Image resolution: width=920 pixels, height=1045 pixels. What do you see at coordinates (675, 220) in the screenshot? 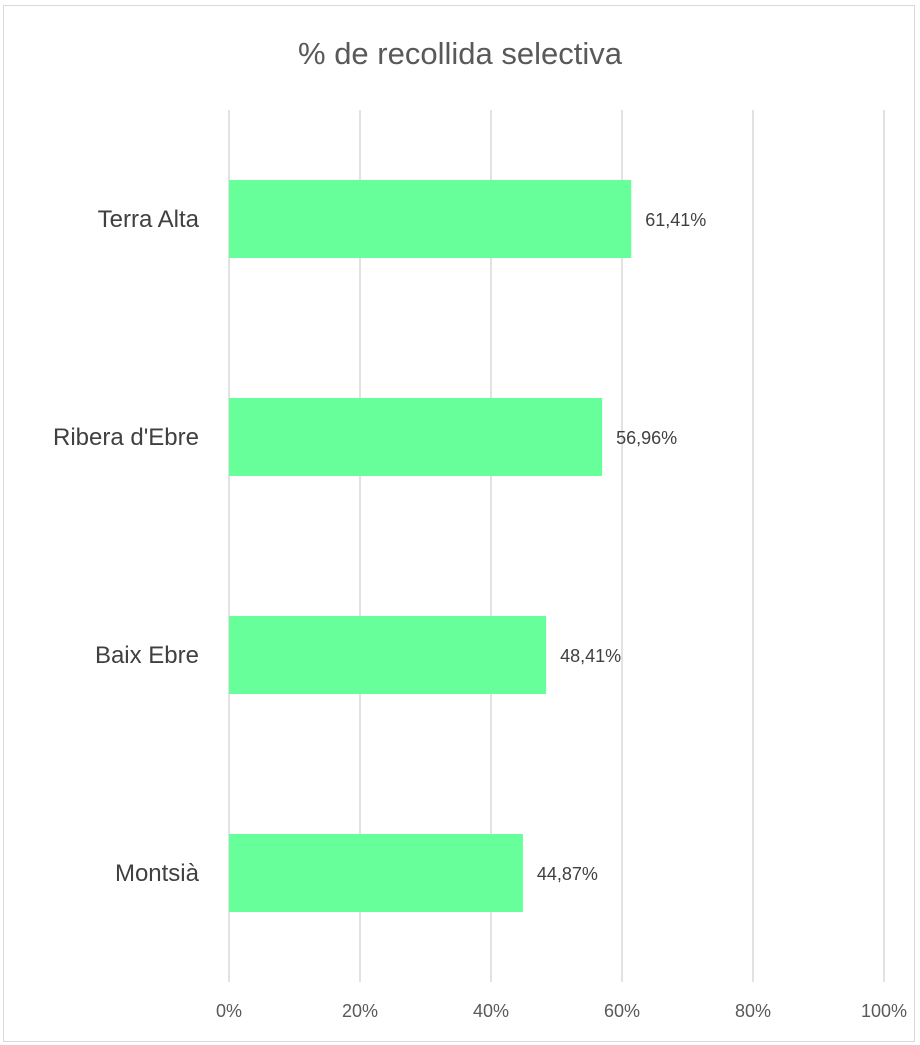
I see `data-label: 61,41%` at bounding box center [675, 220].